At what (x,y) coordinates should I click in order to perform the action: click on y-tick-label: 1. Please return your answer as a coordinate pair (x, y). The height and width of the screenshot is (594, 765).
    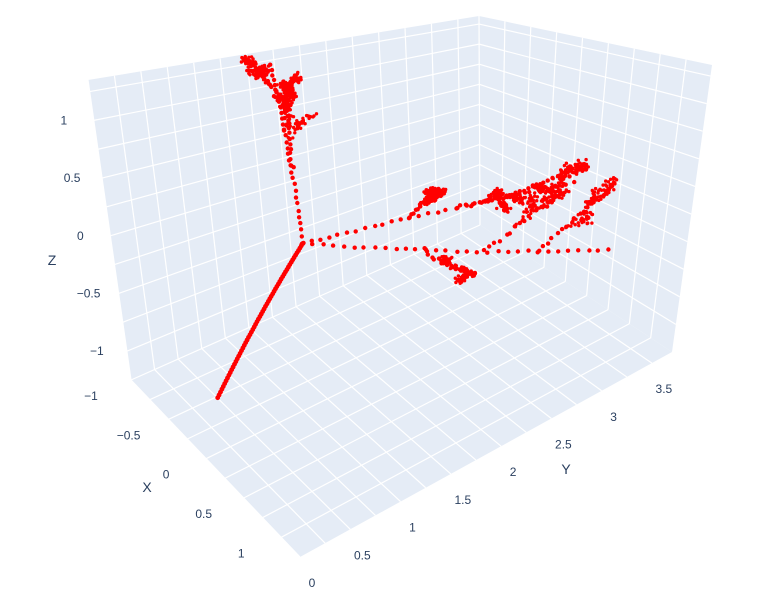
    Looking at the image, I should click on (412, 528).